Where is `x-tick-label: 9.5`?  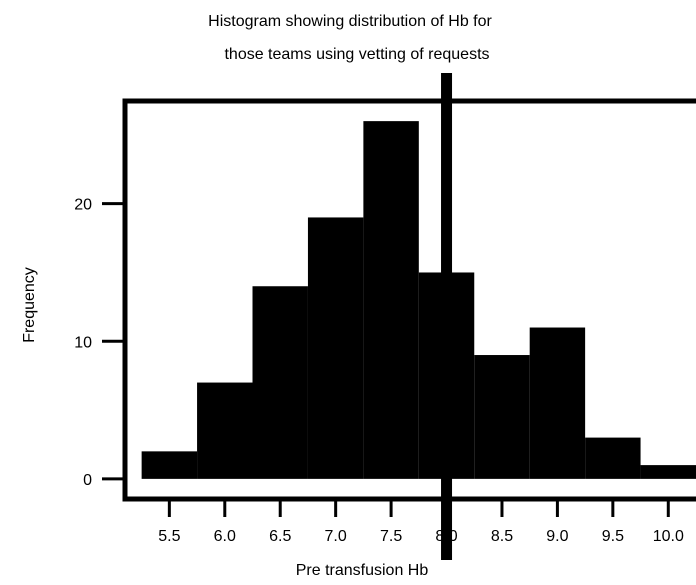
x-tick-label: 9.5 is located at coordinates (613, 536).